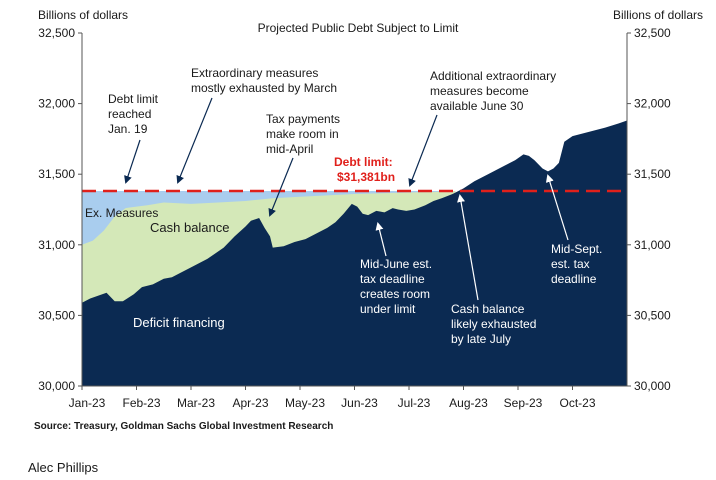 The width and height of the screenshot is (716, 480). Describe the element at coordinates (468, 403) in the screenshot. I see `x-tick-label: Aug-23` at that location.